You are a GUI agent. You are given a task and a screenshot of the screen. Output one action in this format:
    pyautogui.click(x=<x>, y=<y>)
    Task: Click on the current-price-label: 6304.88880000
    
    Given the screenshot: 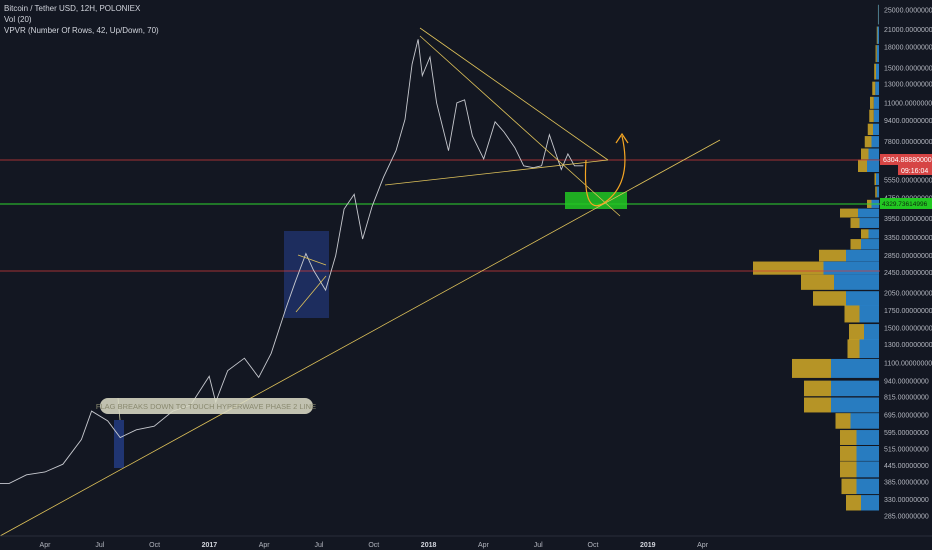 What is the action you would take?
    pyautogui.click(x=907, y=160)
    